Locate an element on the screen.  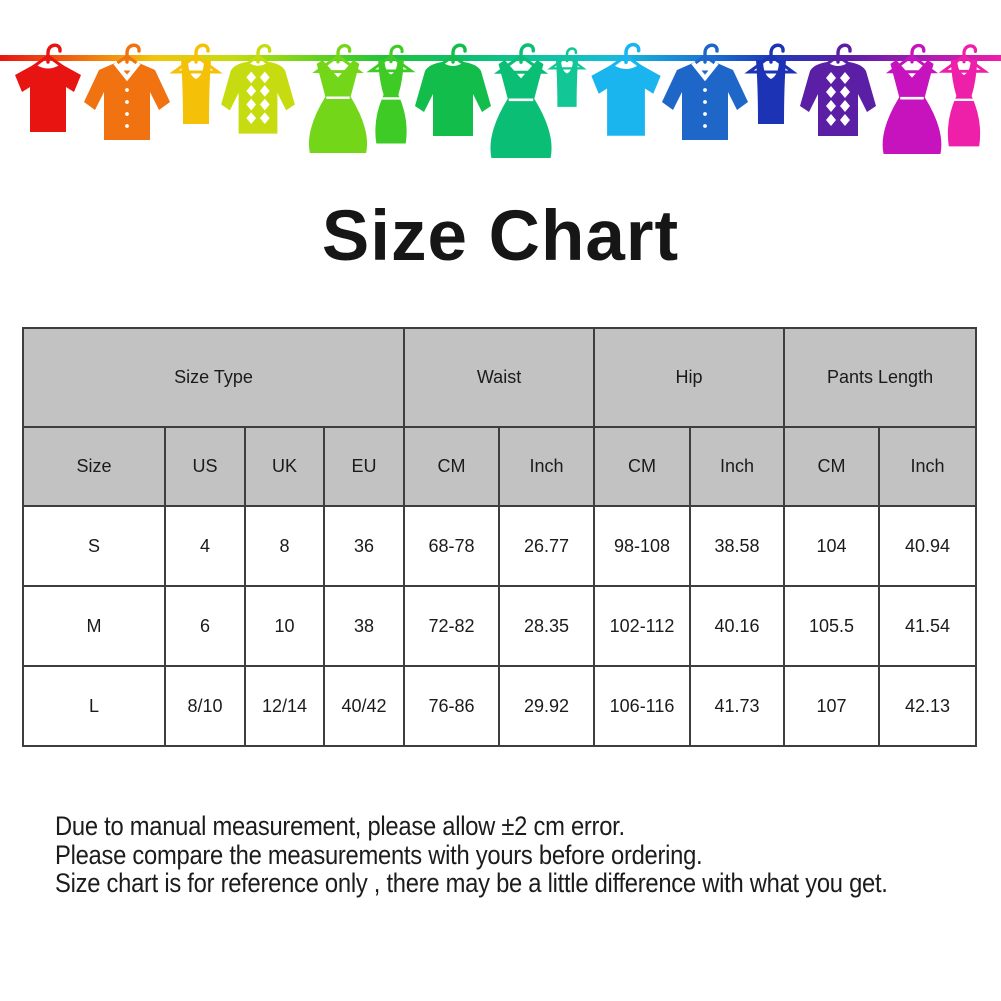
cell-uk: 12/14 is located at coordinates (284, 706).